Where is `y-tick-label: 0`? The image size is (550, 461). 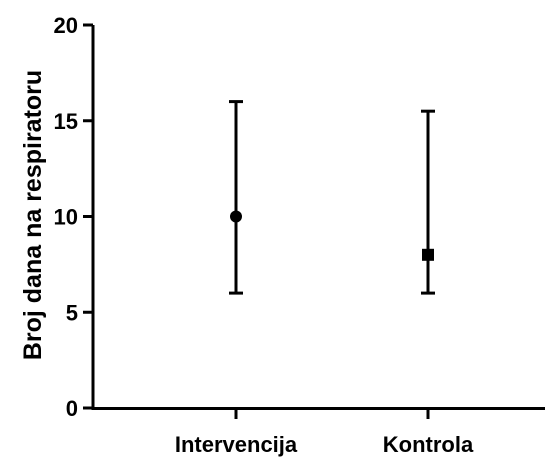
y-tick-label: 0 is located at coordinates (72, 408).